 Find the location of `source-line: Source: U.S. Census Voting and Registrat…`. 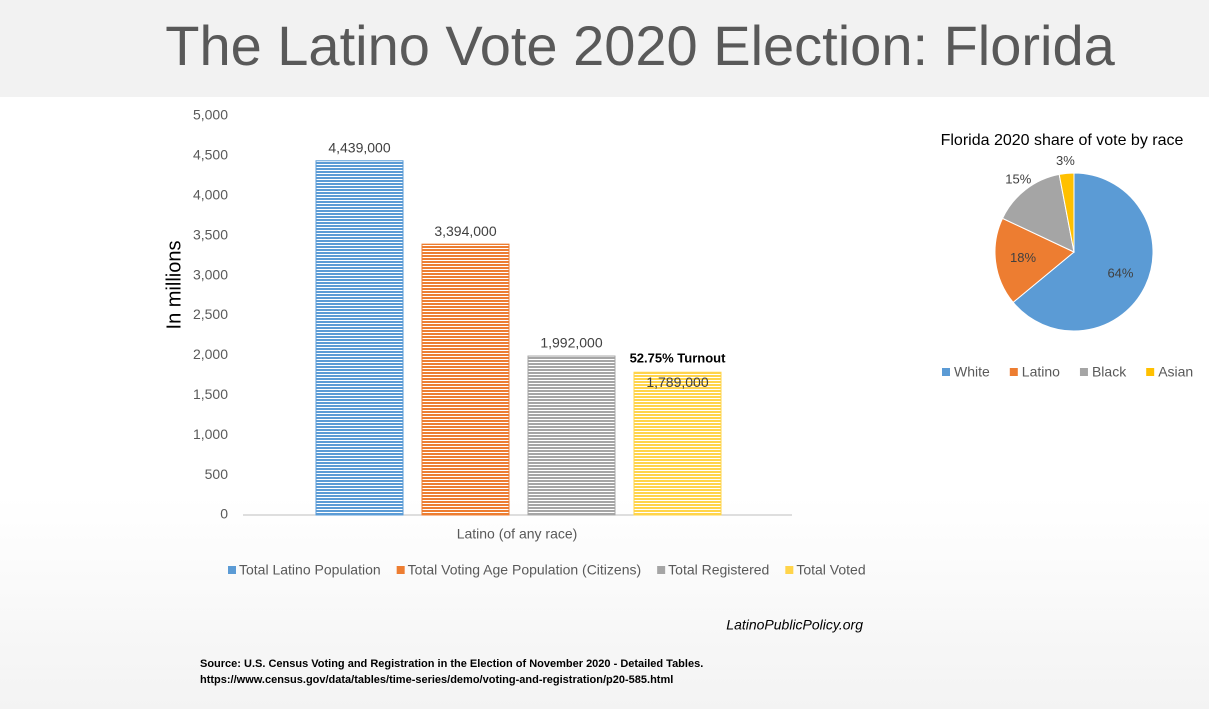

source-line: Source: U.S. Census Voting and Registrat… is located at coordinates (451, 664).